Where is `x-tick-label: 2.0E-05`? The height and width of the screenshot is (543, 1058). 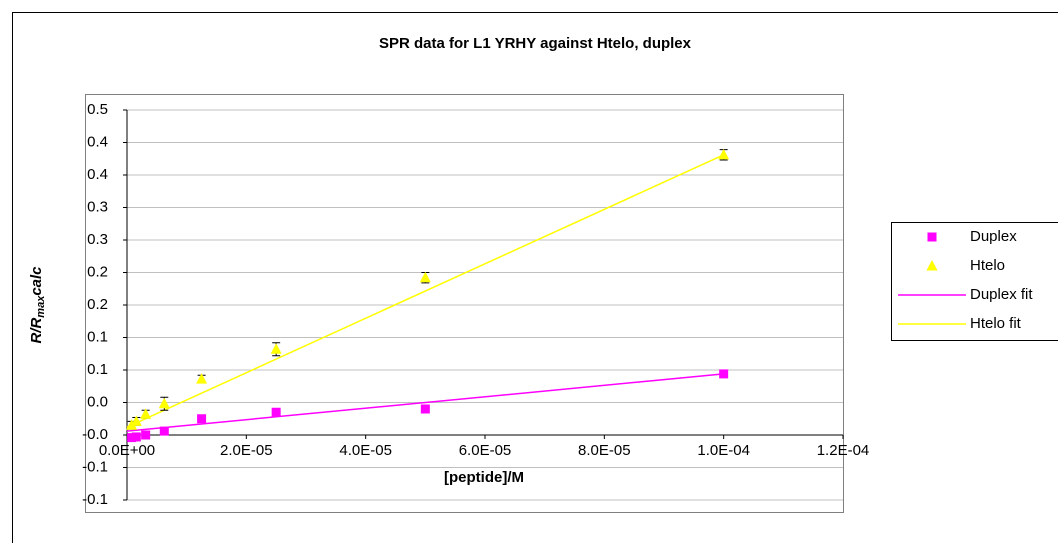
x-tick-label: 2.0E-05 is located at coordinates (246, 450).